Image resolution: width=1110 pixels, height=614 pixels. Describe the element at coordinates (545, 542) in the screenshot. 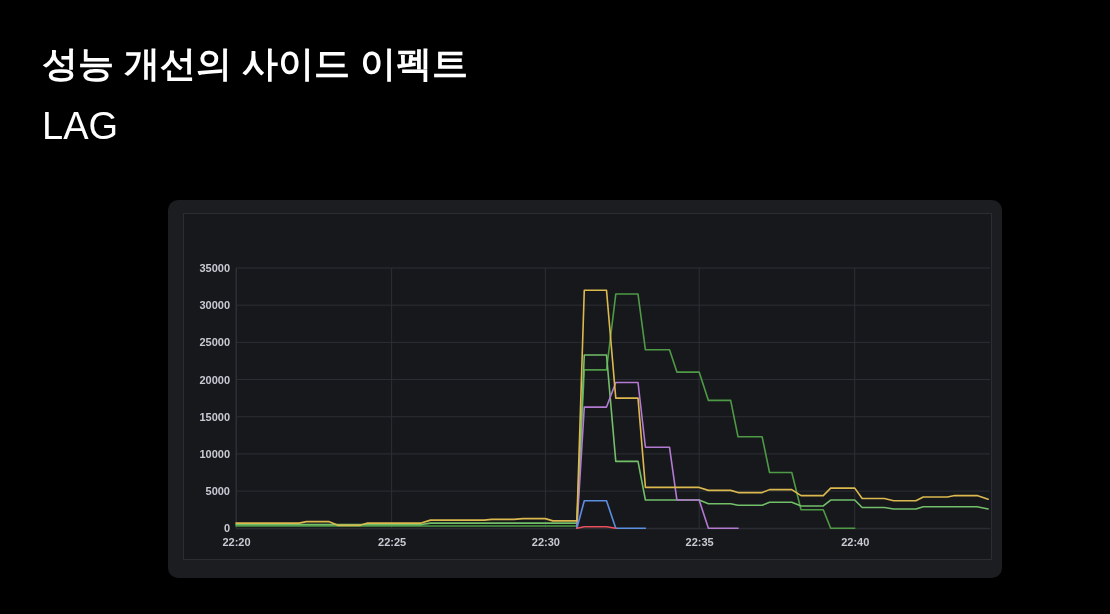

I see `x-tick-label: 22:30` at that location.